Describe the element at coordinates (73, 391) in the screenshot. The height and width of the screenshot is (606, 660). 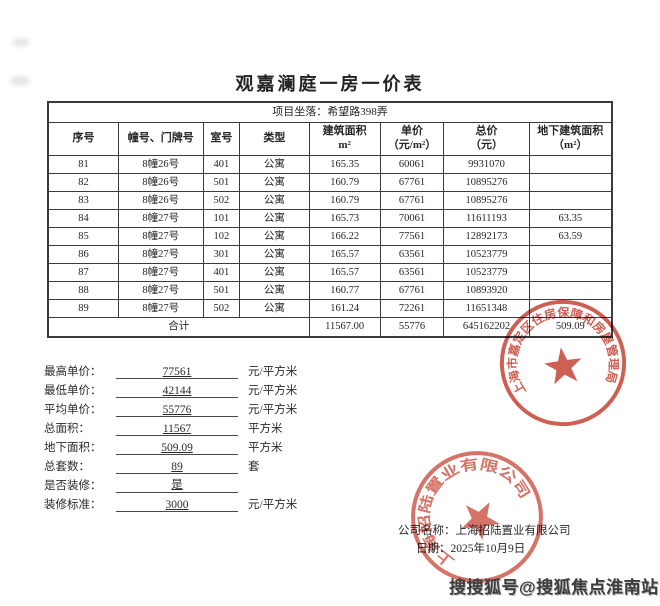
I see `summary-label: 最低单价：` at that location.